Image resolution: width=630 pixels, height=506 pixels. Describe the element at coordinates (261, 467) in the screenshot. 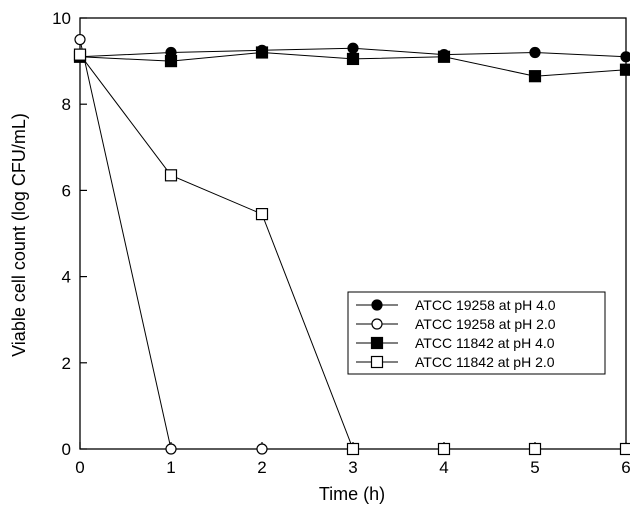

I see `x-tick-label: 2` at that location.